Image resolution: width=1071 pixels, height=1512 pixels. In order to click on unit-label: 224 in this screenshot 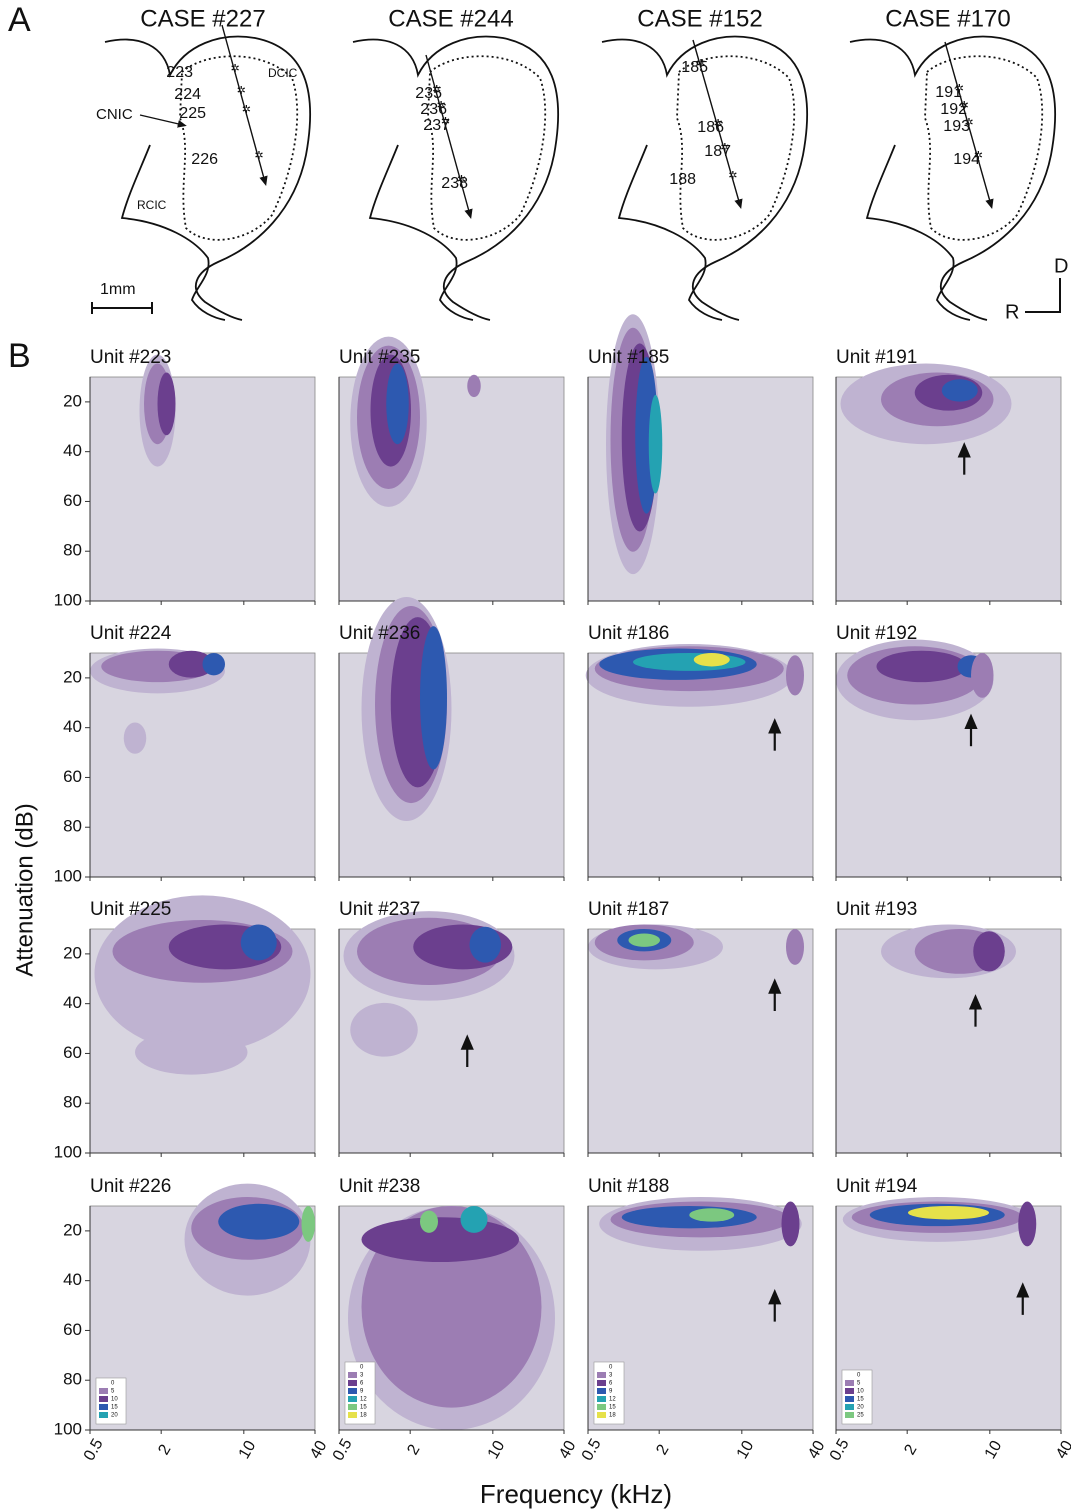, I will do `click(187, 94)`.